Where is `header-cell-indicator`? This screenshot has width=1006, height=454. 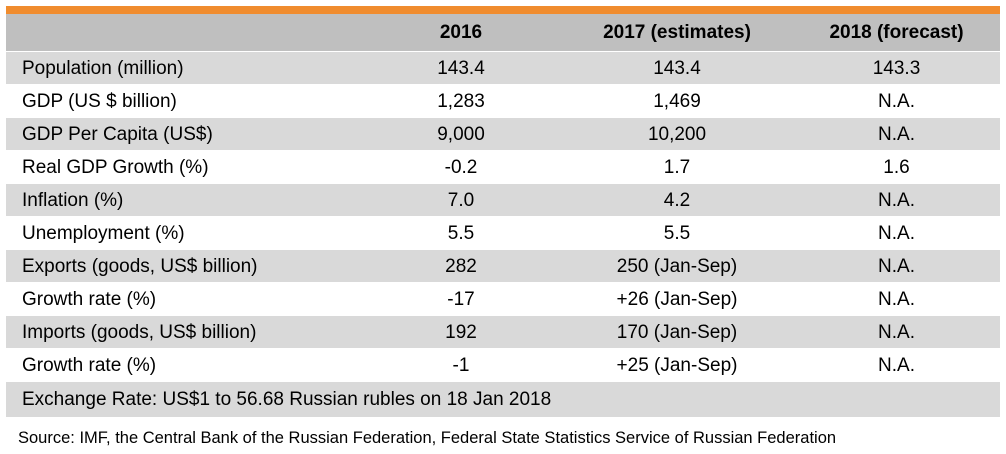 header-cell-indicator is located at coordinates (183, 33).